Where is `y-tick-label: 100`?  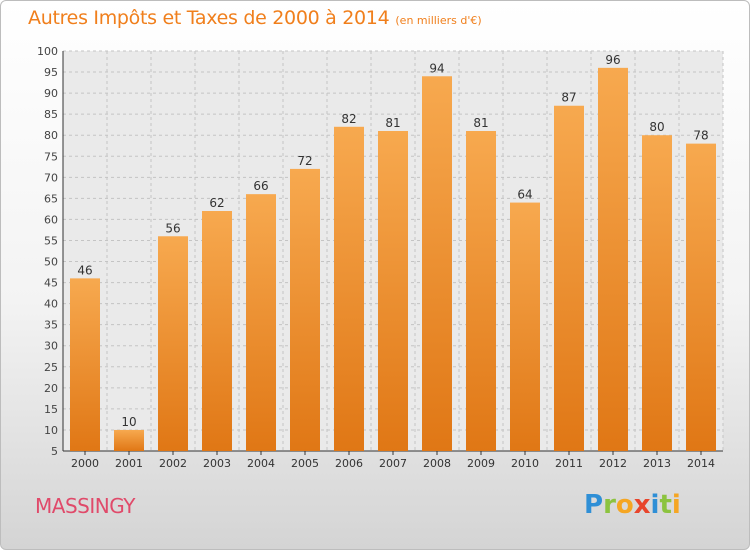
y-tick-label: 100 is located at coordinates (47, 51).